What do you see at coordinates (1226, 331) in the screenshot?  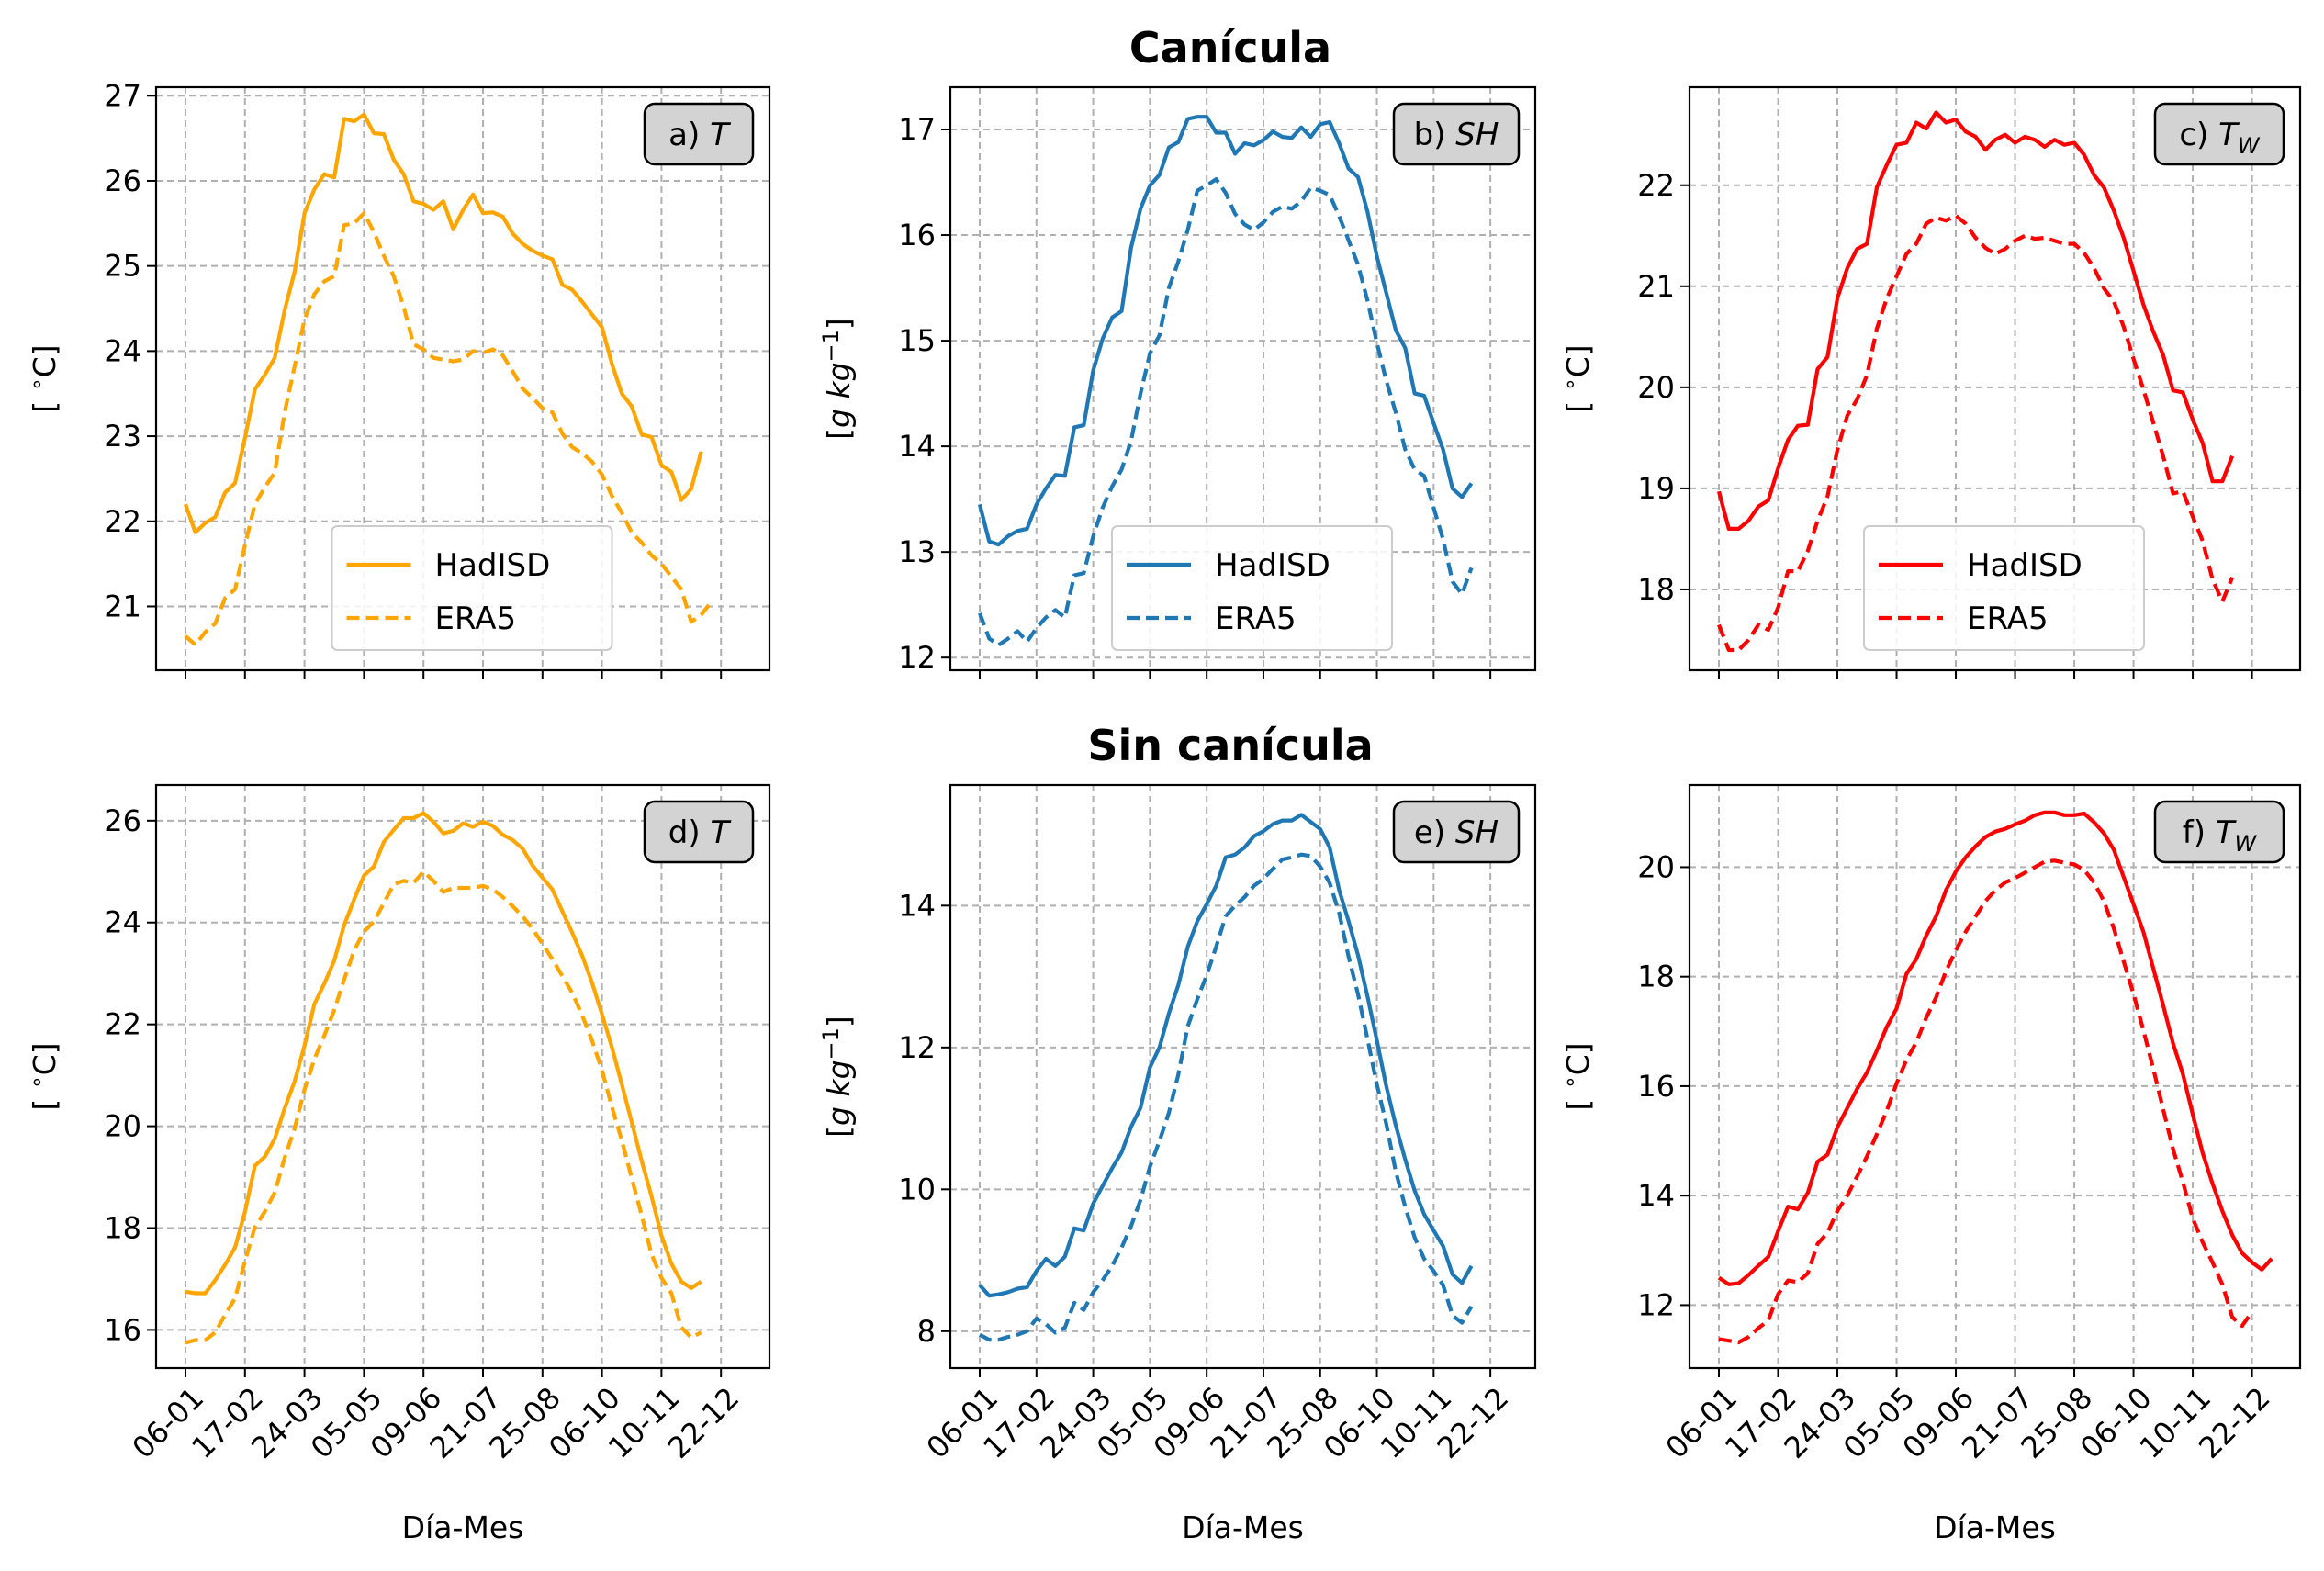 I see `series-hadisd-b` at bounding box center [1226, 331].